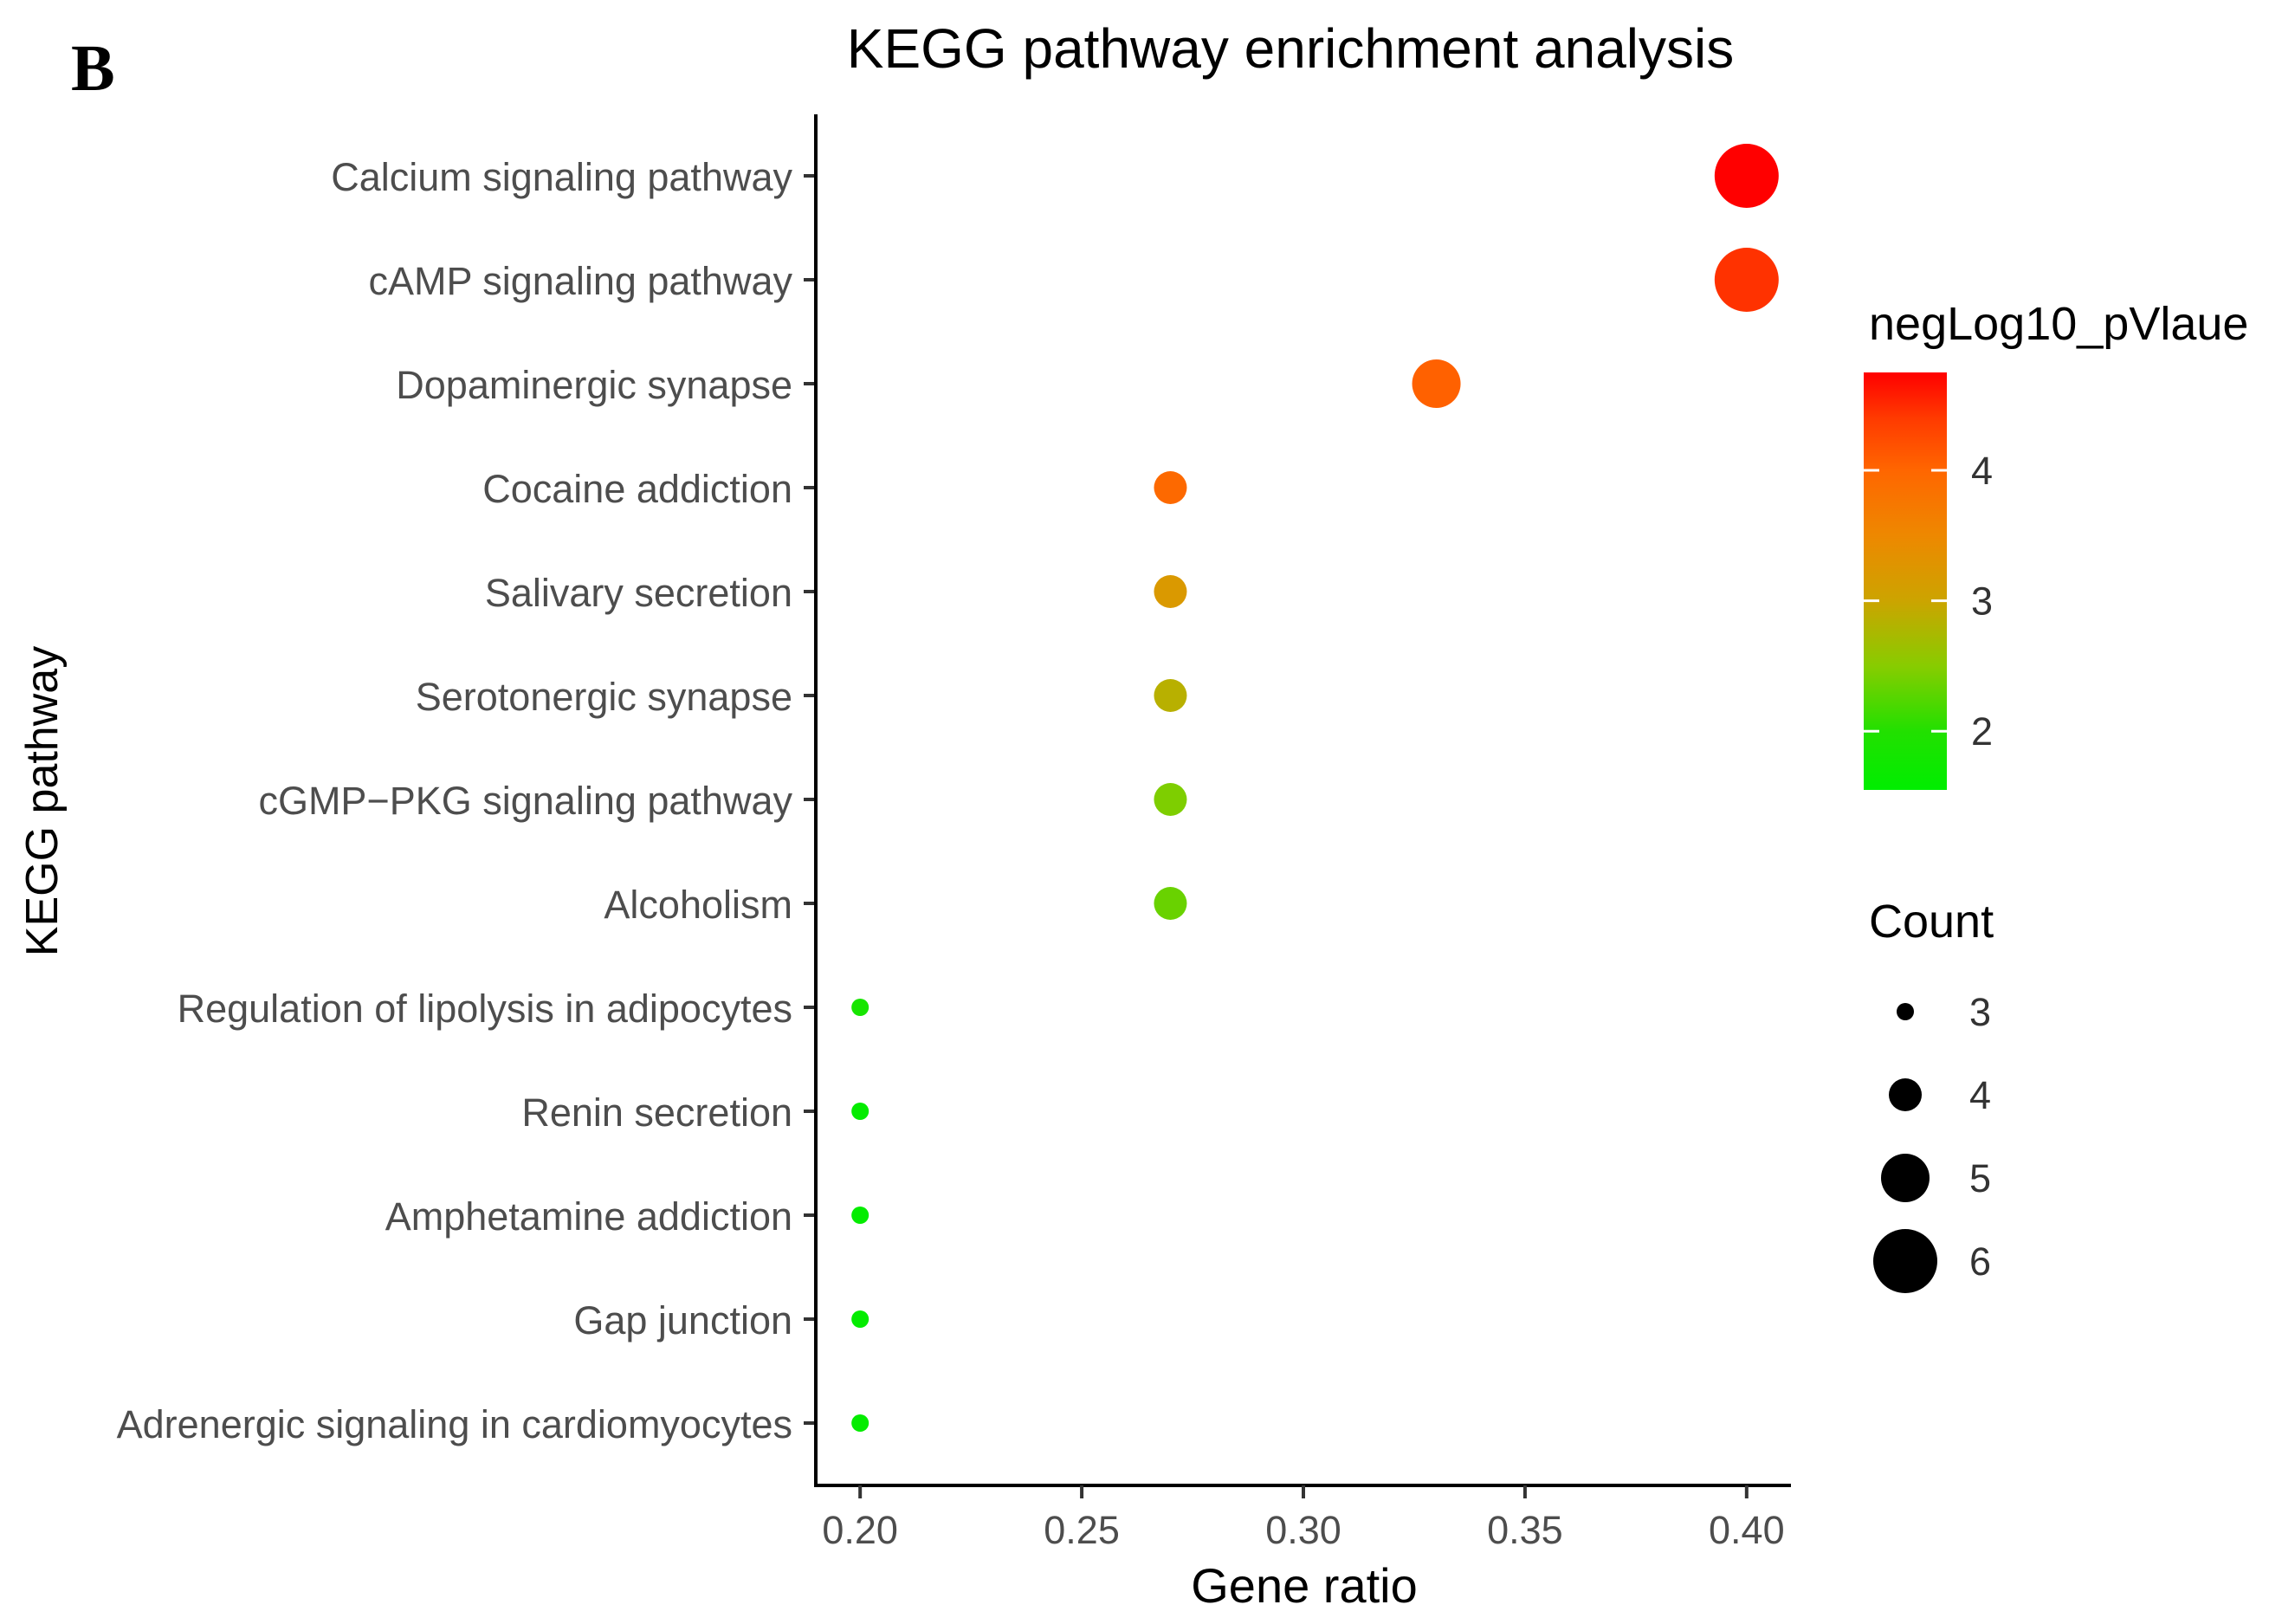  I want to click on y-tick-label: cAMP signaling pathway, so click(581, 281).